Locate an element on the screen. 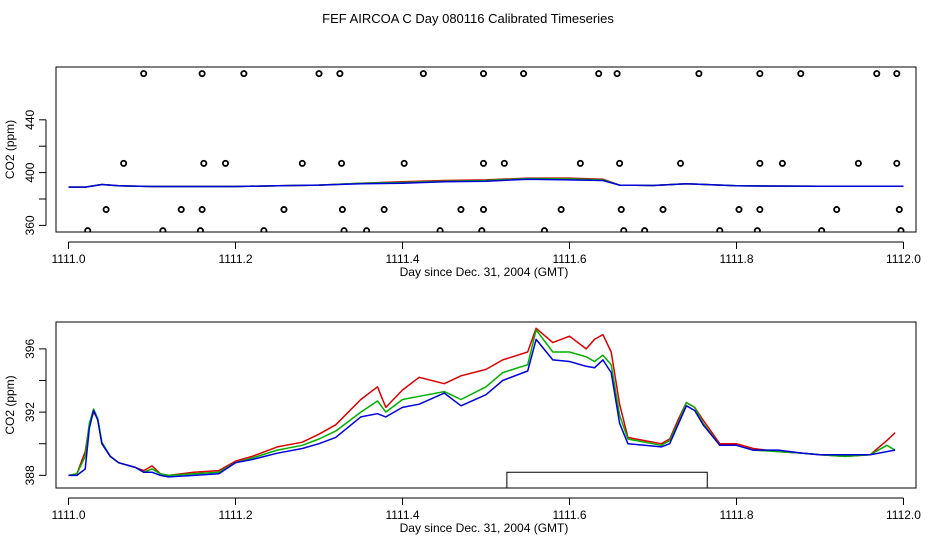 Image resolution: width=936 pixels, height=545 pixels. y-tick-label: 396 is located at coordinates (30, 349).